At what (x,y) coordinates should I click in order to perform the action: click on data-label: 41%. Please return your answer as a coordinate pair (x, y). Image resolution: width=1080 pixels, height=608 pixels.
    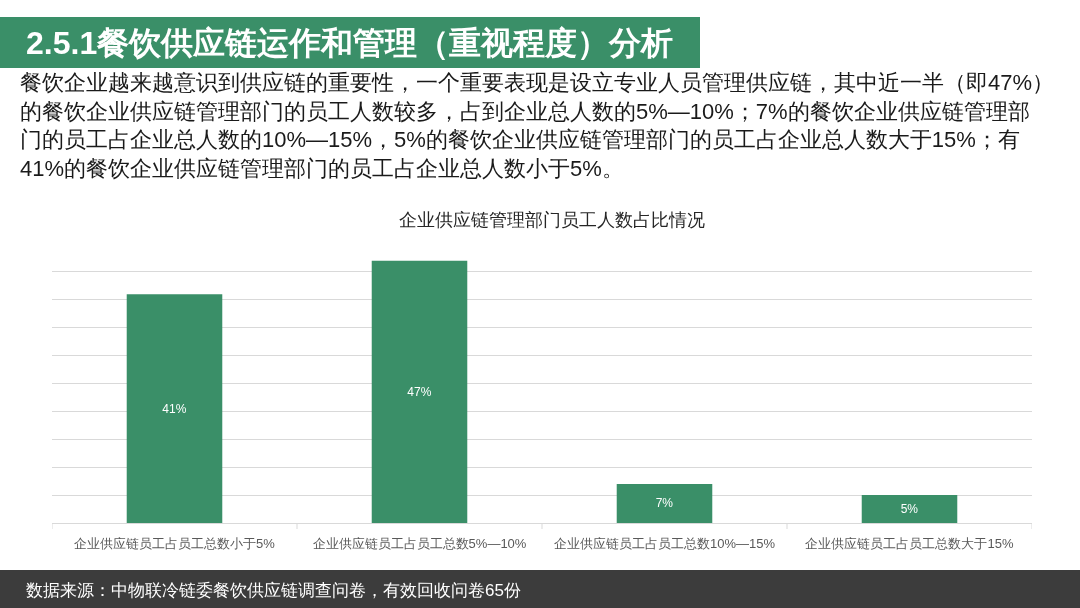
    Looking at the image, I should click on (174, 408).